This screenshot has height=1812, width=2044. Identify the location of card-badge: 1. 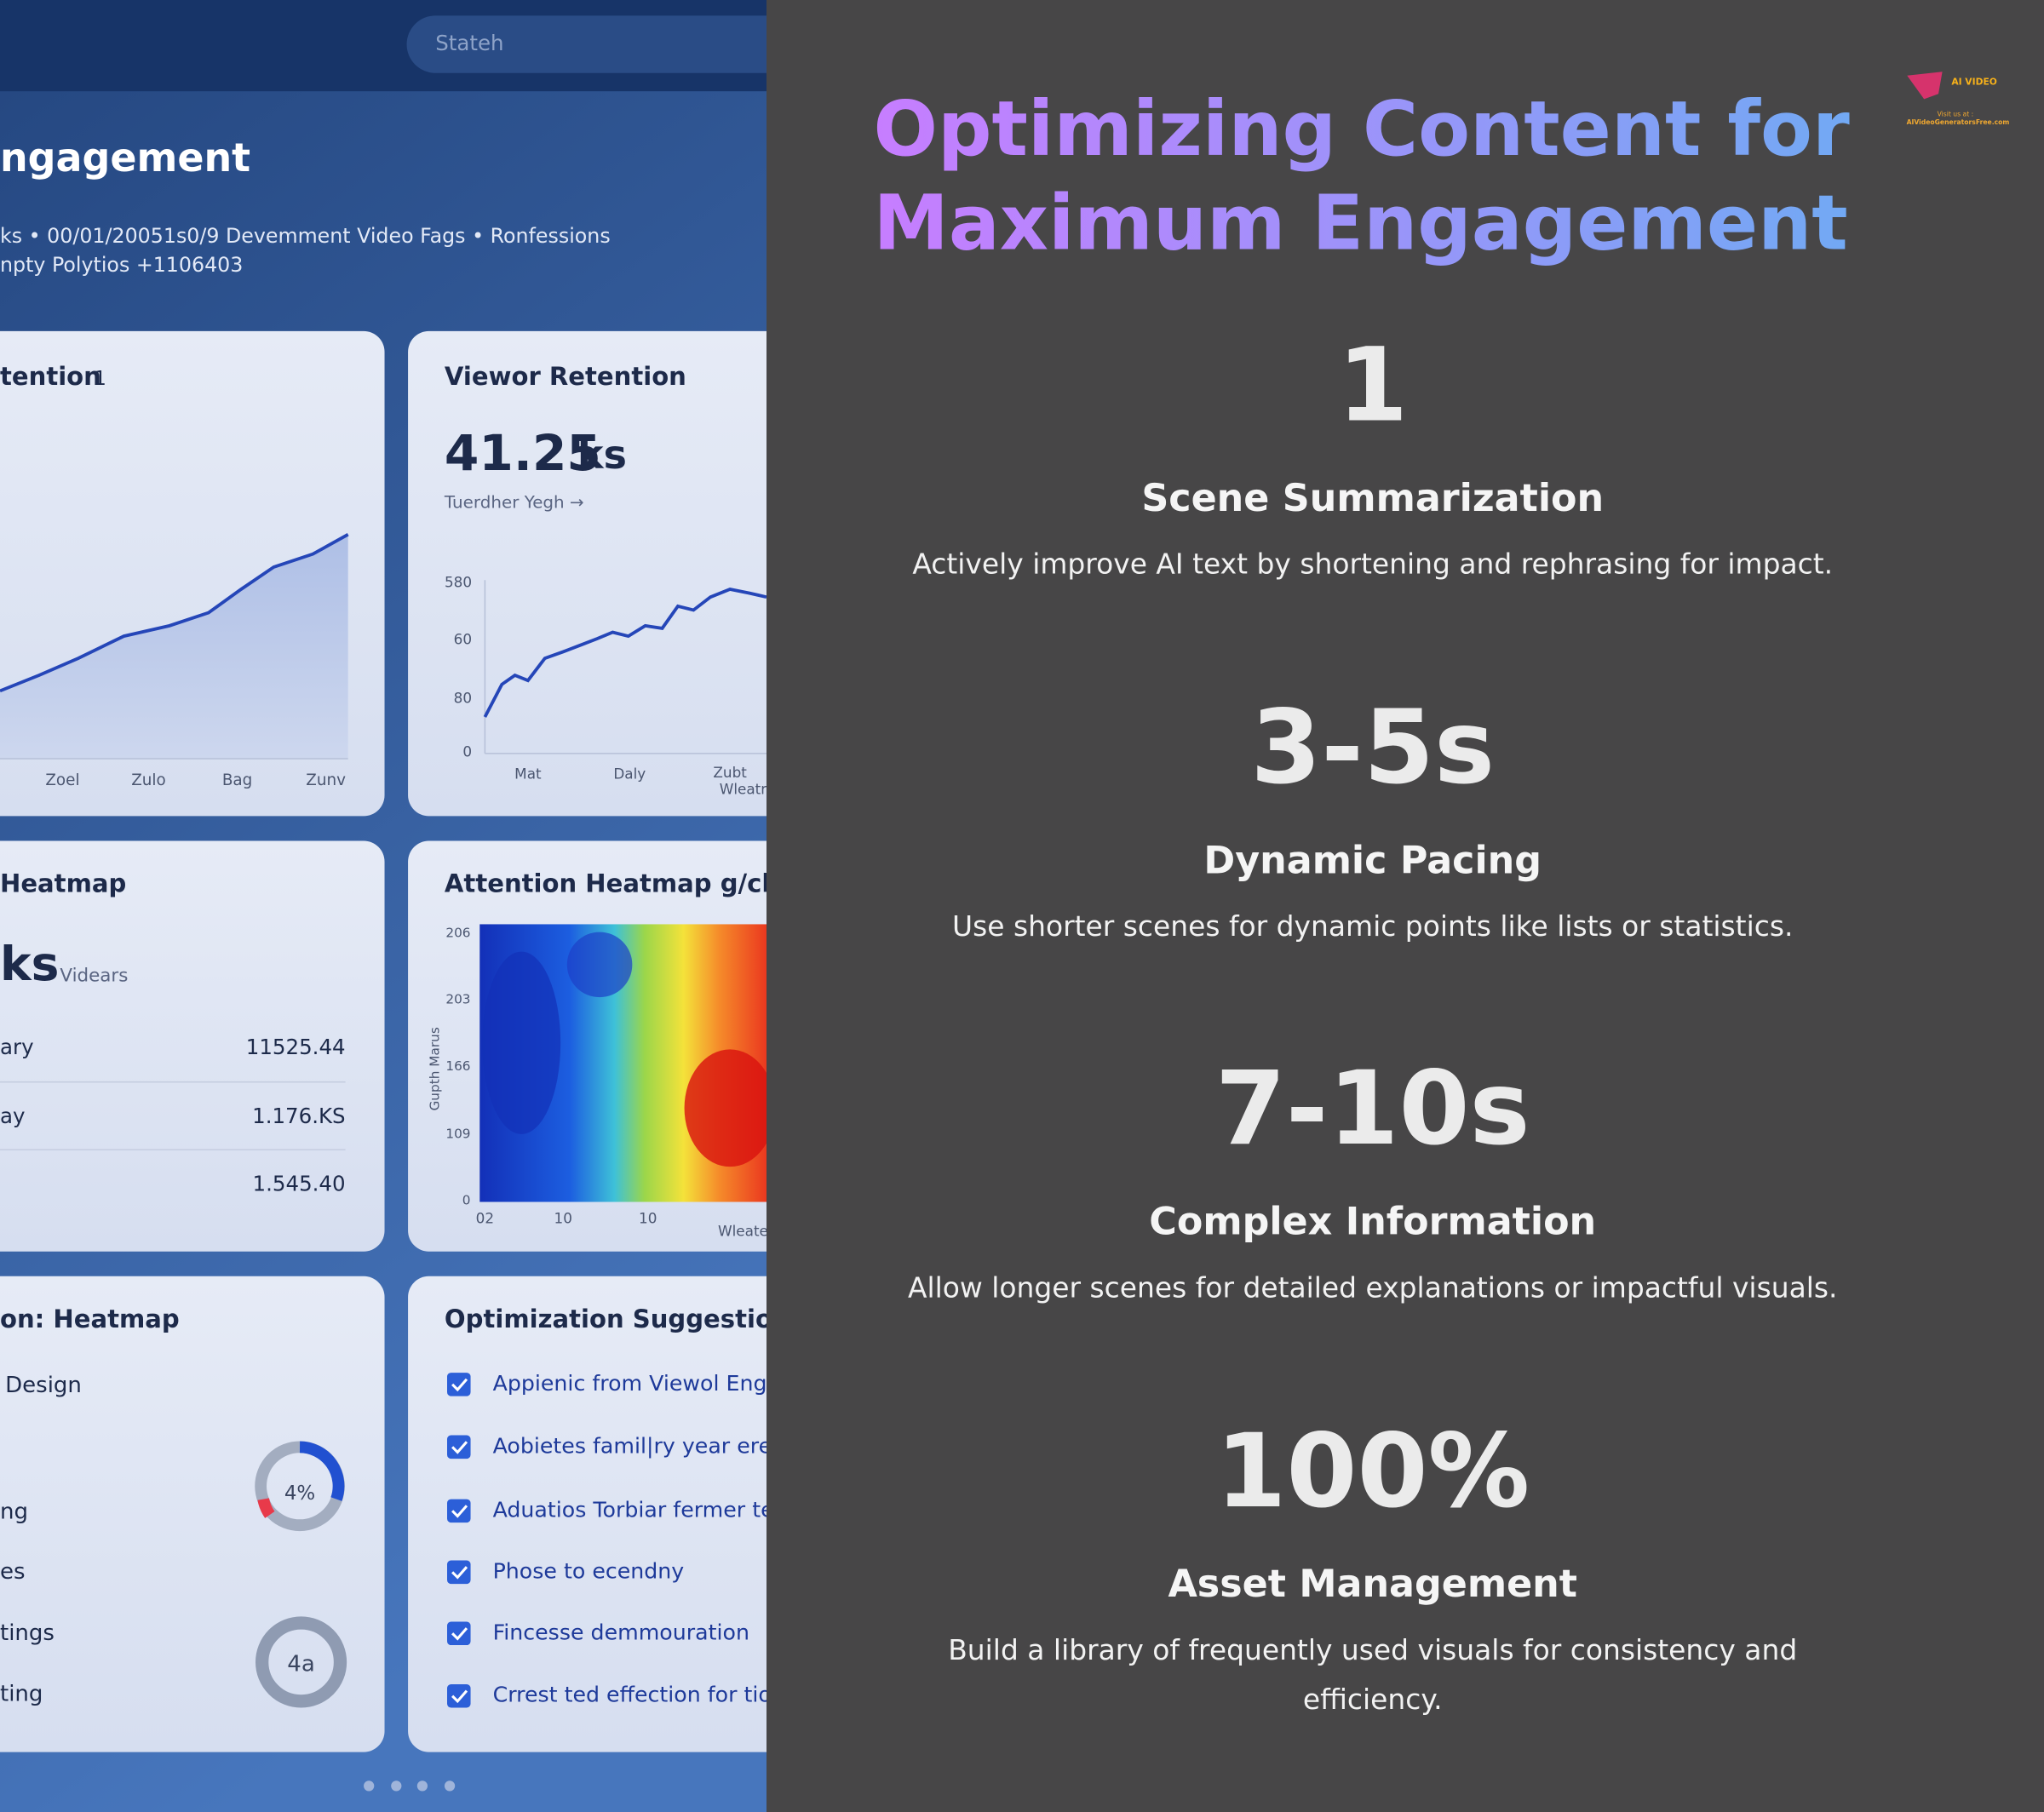
(100, 379).